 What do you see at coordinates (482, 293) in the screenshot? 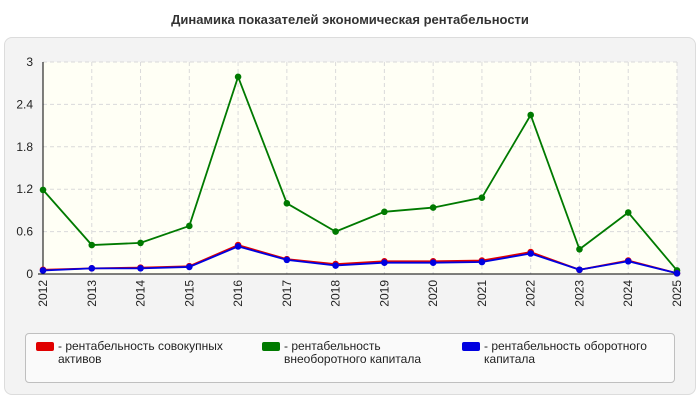
I see `x-tick-label: 2021` at bounding box center [482, 293].